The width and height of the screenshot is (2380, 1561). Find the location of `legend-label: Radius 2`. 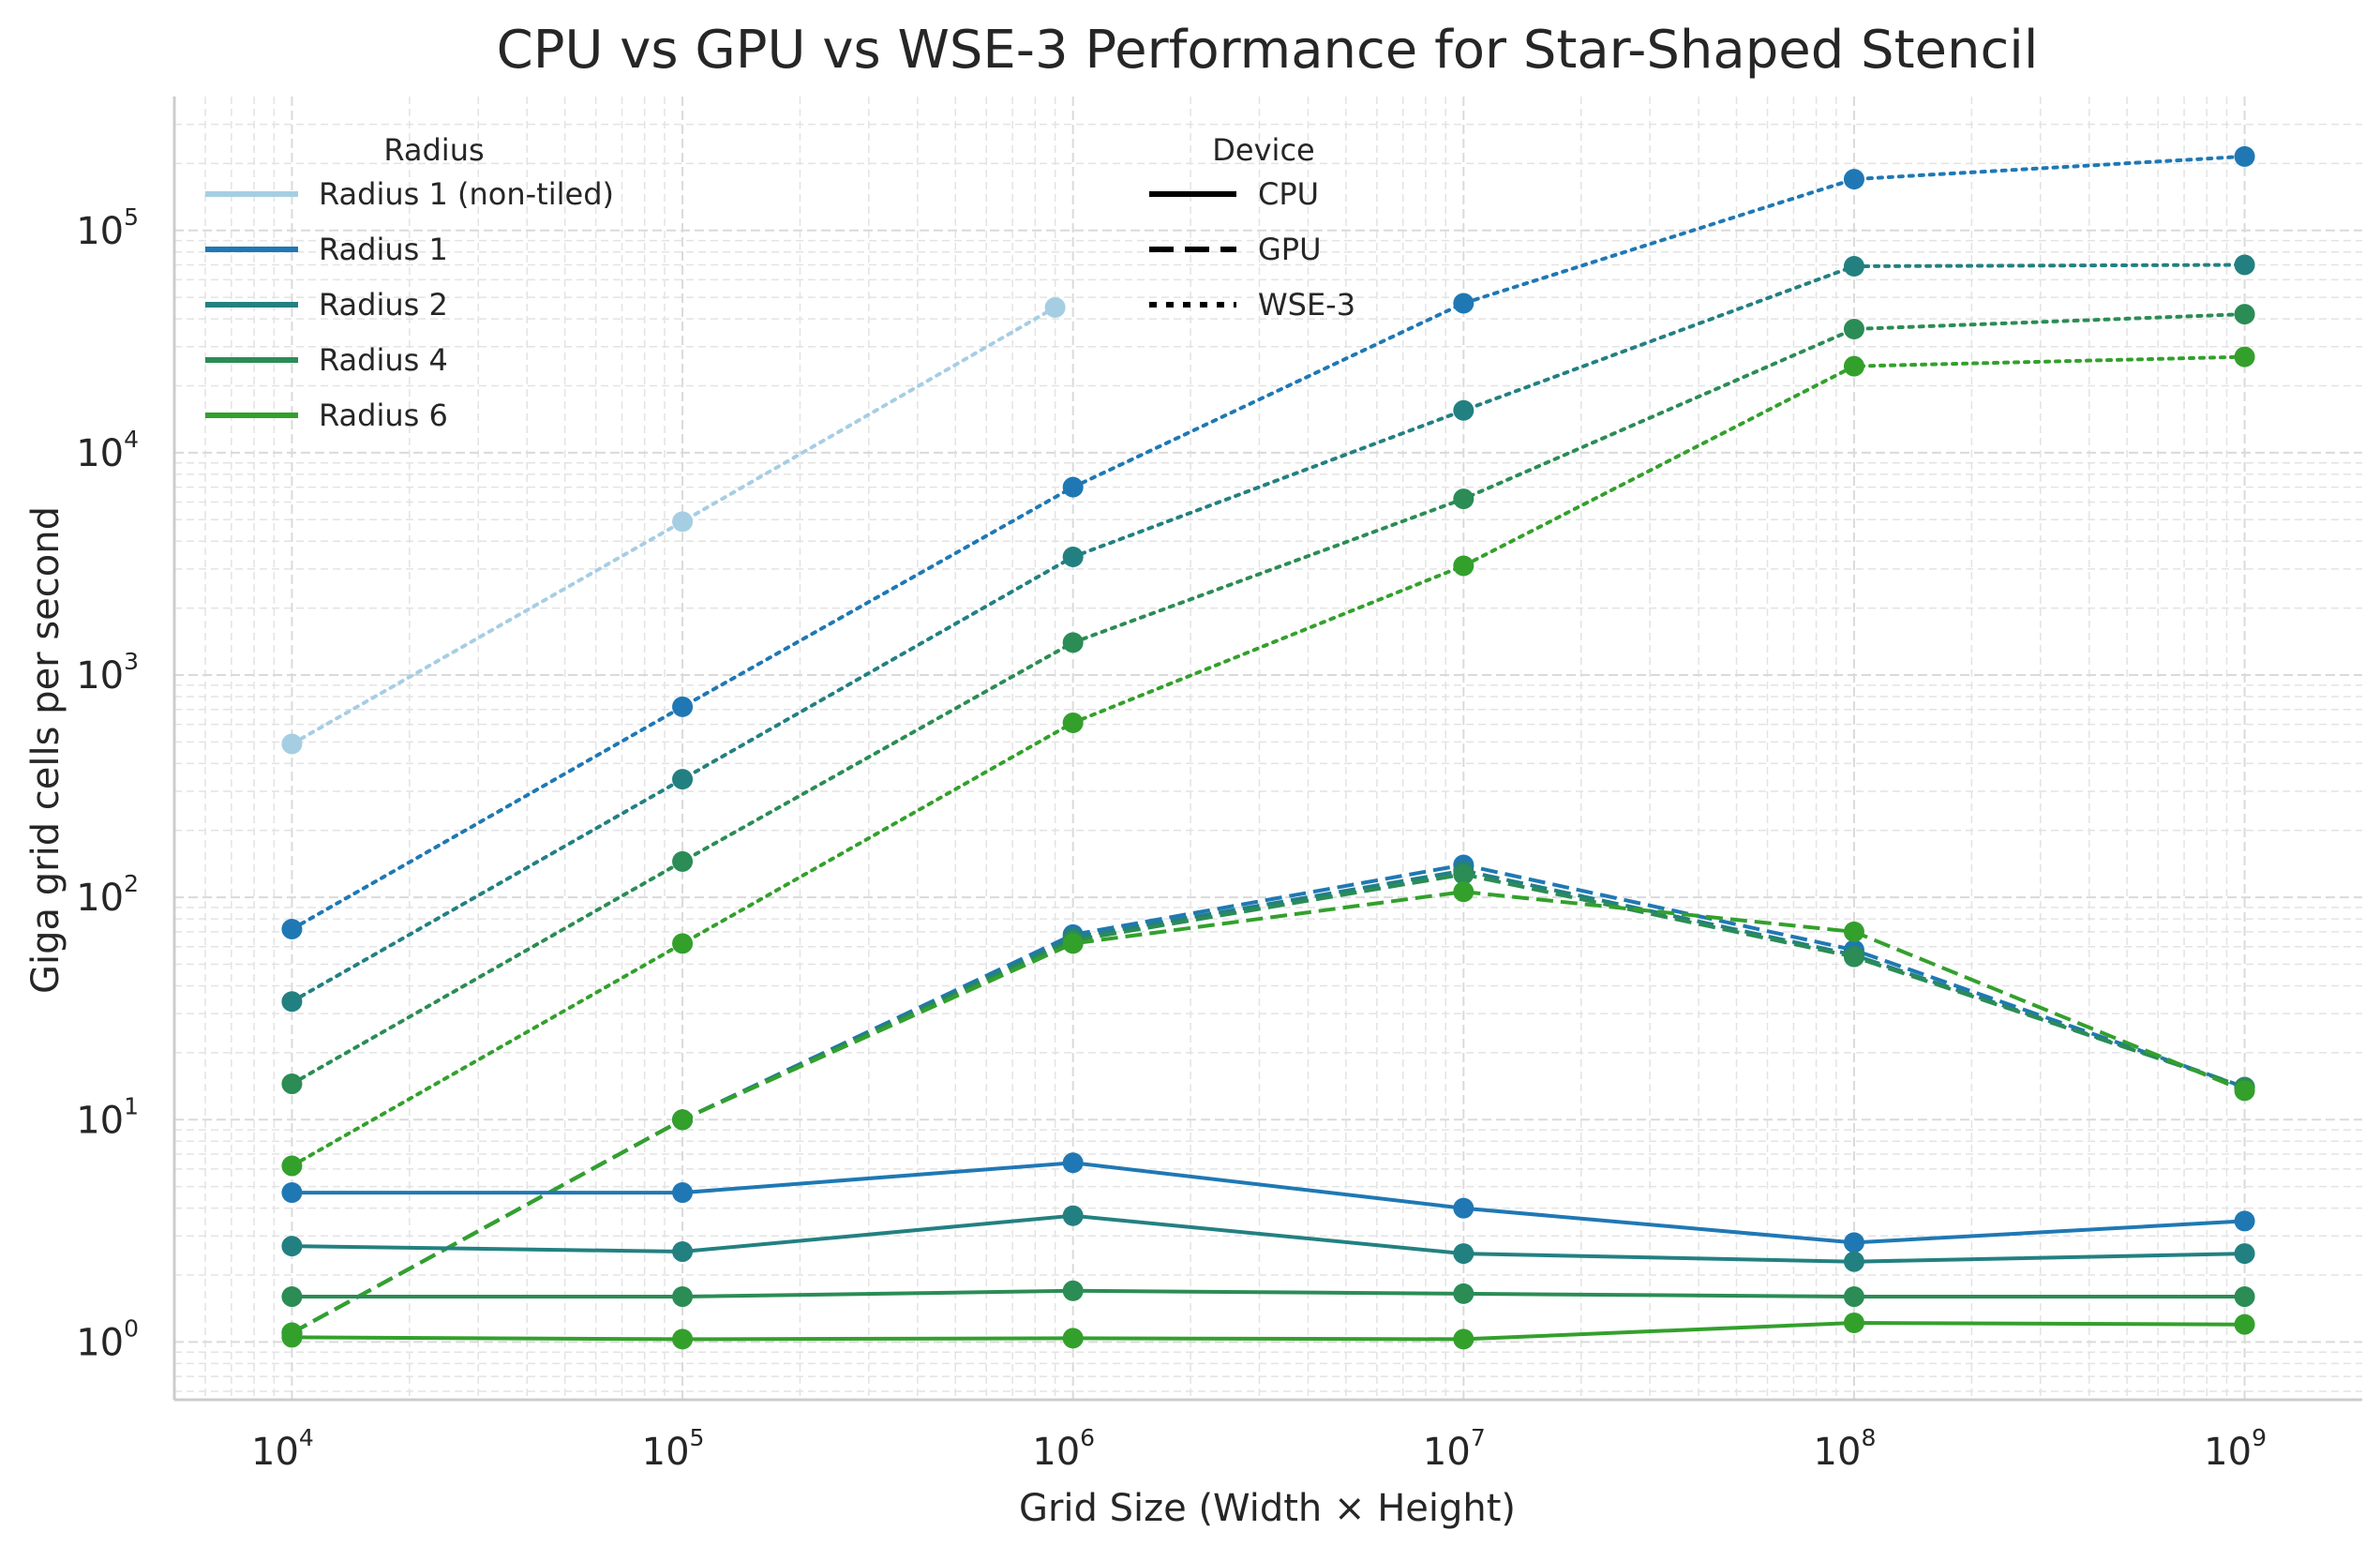

legend-label: Radius 2 is located at coordinates (383, 305).